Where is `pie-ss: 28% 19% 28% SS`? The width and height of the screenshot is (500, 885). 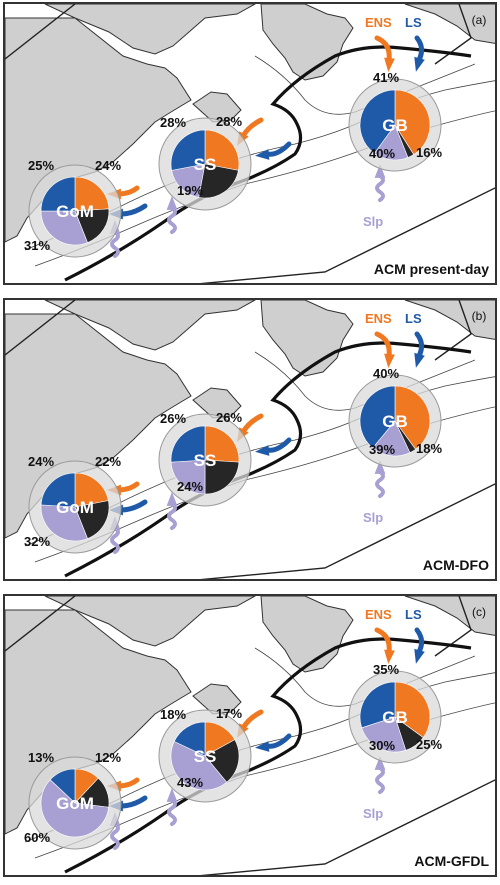
pie-ss: 28% 19% 28% SS is located at coordinates (205, 162).